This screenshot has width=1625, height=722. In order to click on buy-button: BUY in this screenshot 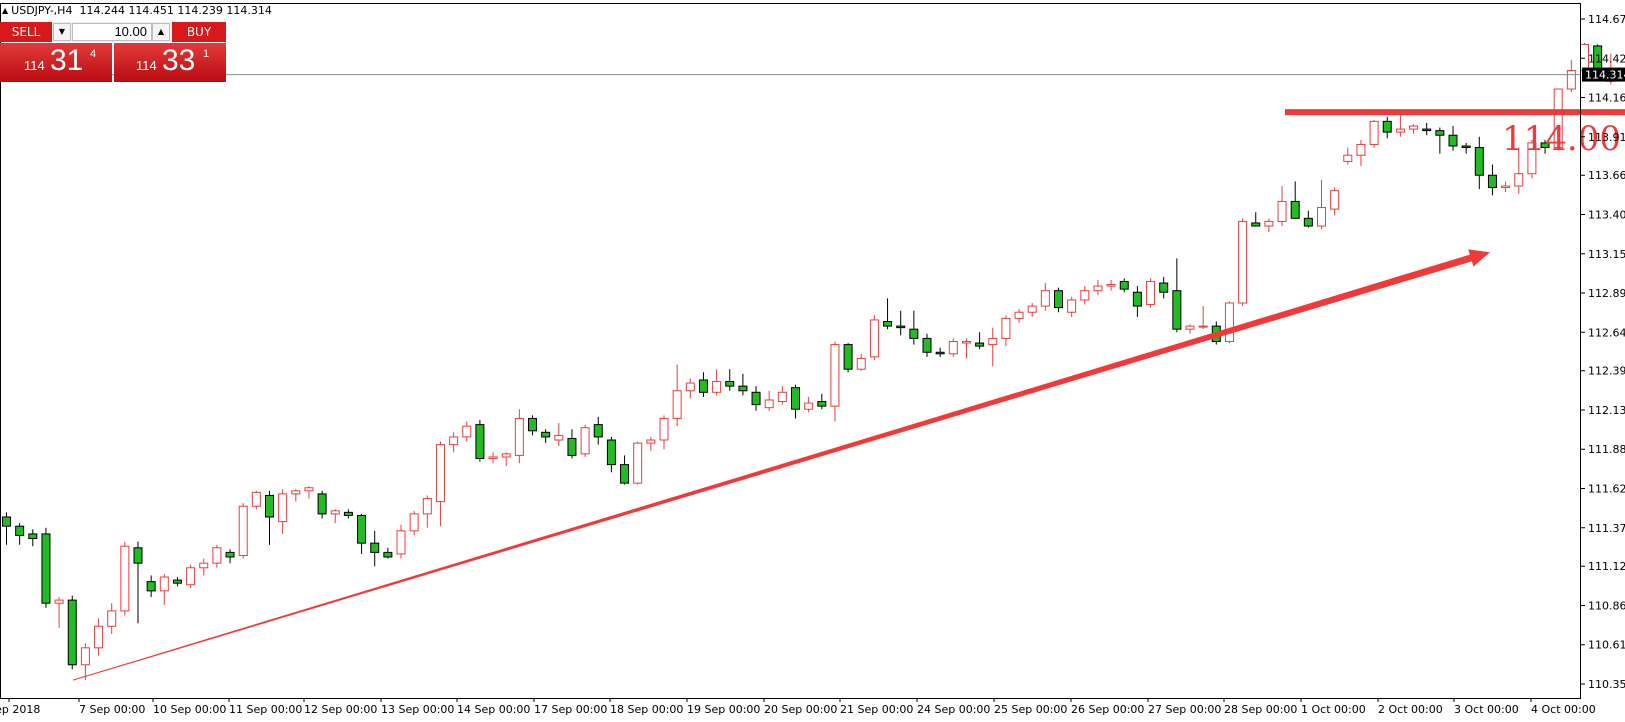, I will do `click(199, 32)`.